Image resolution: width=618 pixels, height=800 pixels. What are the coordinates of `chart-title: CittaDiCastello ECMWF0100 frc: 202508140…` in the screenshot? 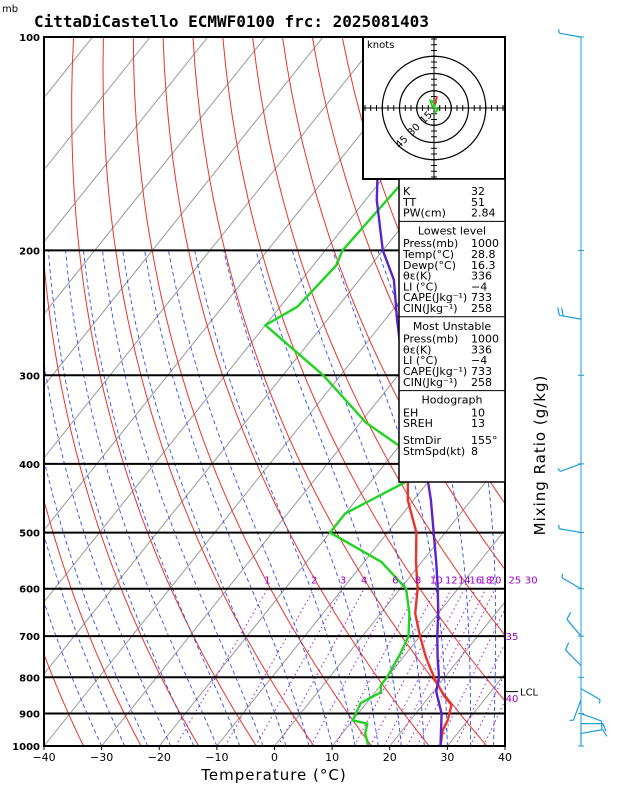 It's located at (231, 21).